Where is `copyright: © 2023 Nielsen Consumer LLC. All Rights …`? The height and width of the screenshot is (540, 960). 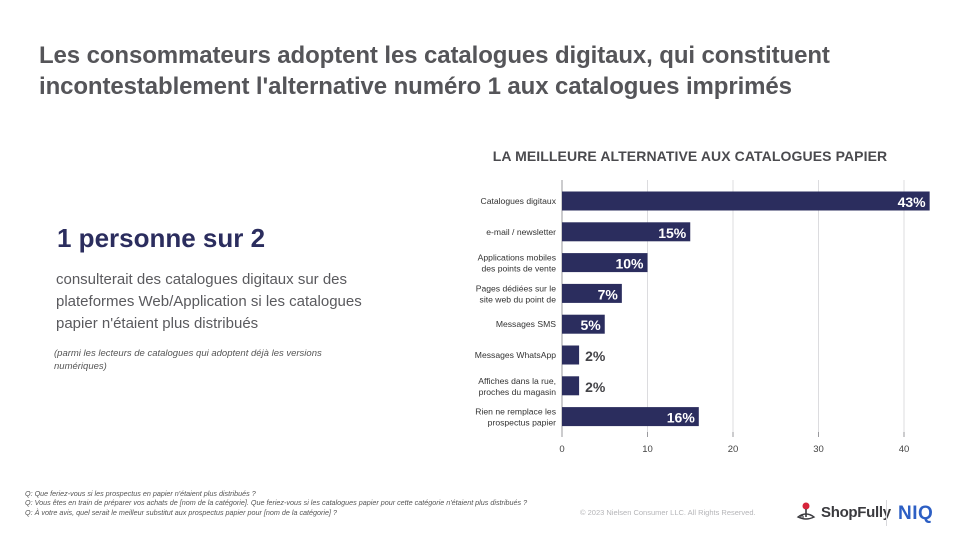 copyright: © 2023 Nielsen Consumer LLC. All Rights … is located at coordinates (668, 512).